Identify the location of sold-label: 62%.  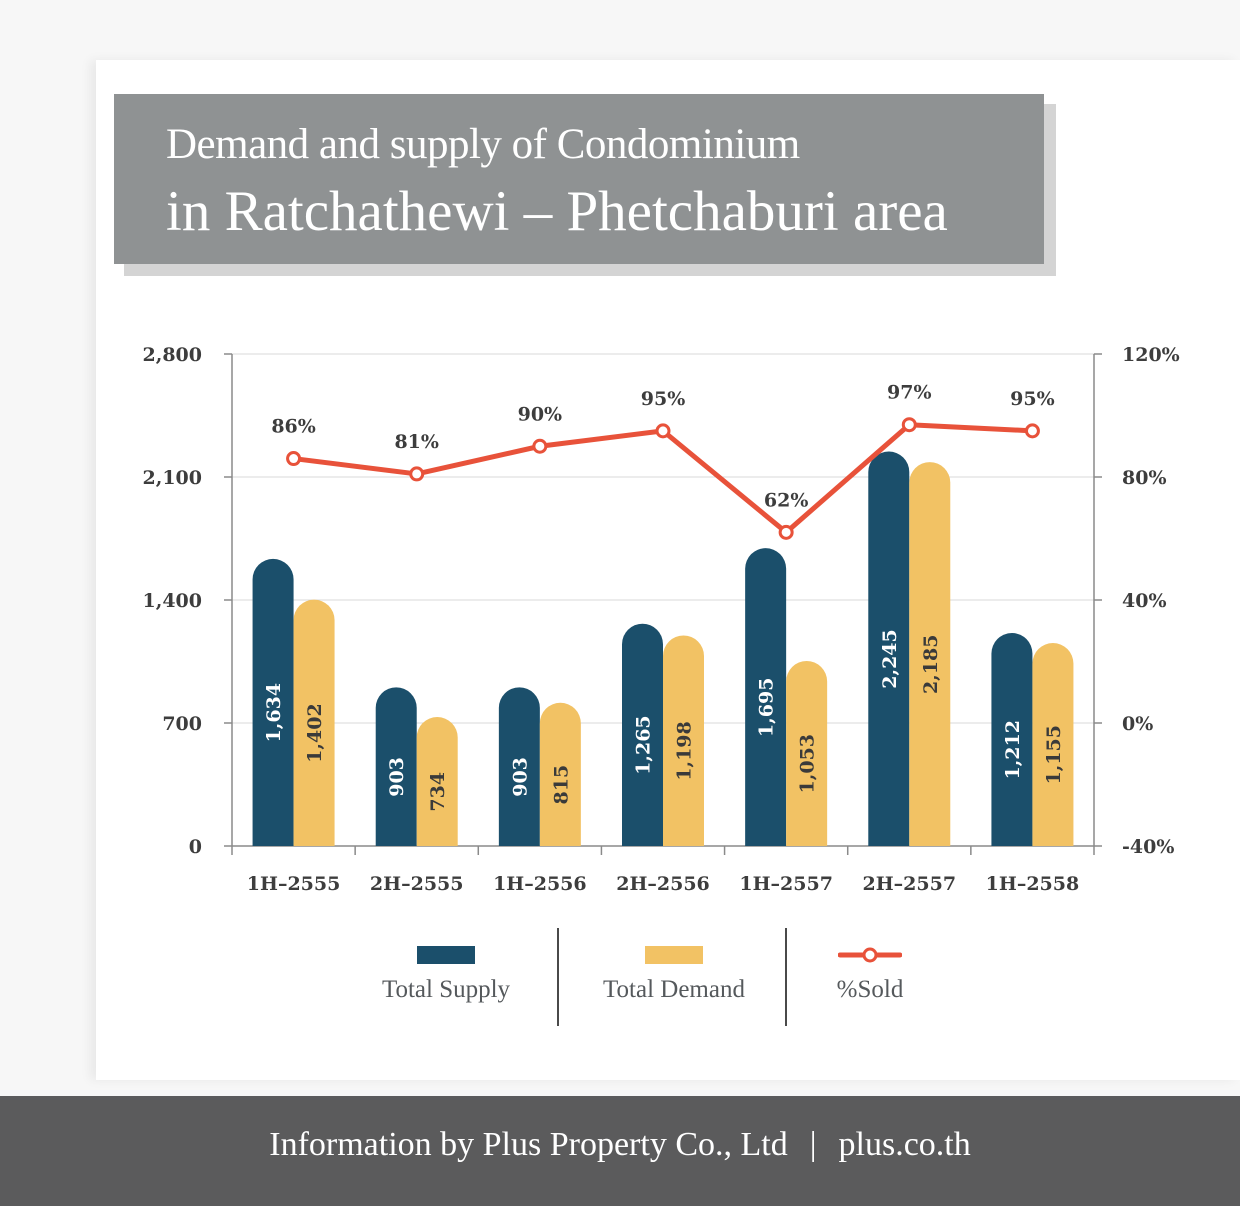
(786, 500).